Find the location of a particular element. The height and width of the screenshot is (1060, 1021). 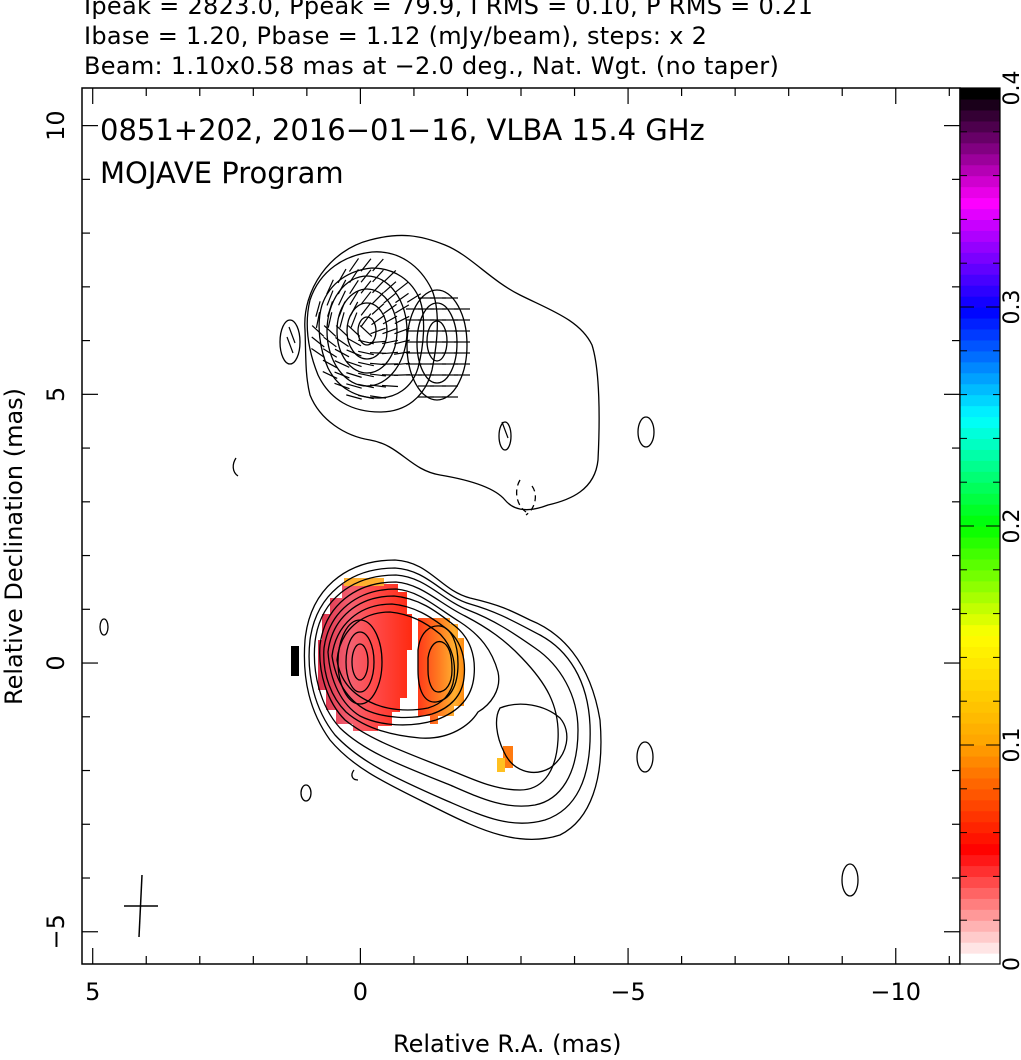

x-tick-label: 0 is located at coordinates (360, 992).